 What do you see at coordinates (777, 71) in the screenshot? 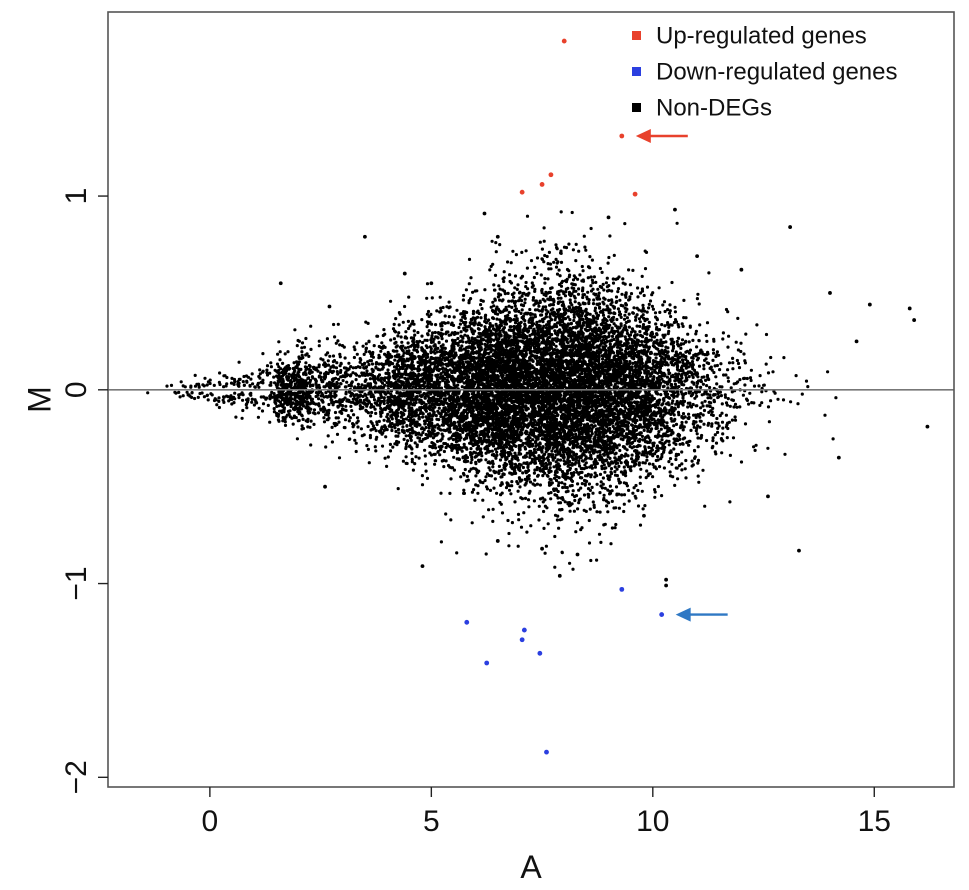
I see `legend-label: Down-regulated genes` at bounding box center [777, 71].